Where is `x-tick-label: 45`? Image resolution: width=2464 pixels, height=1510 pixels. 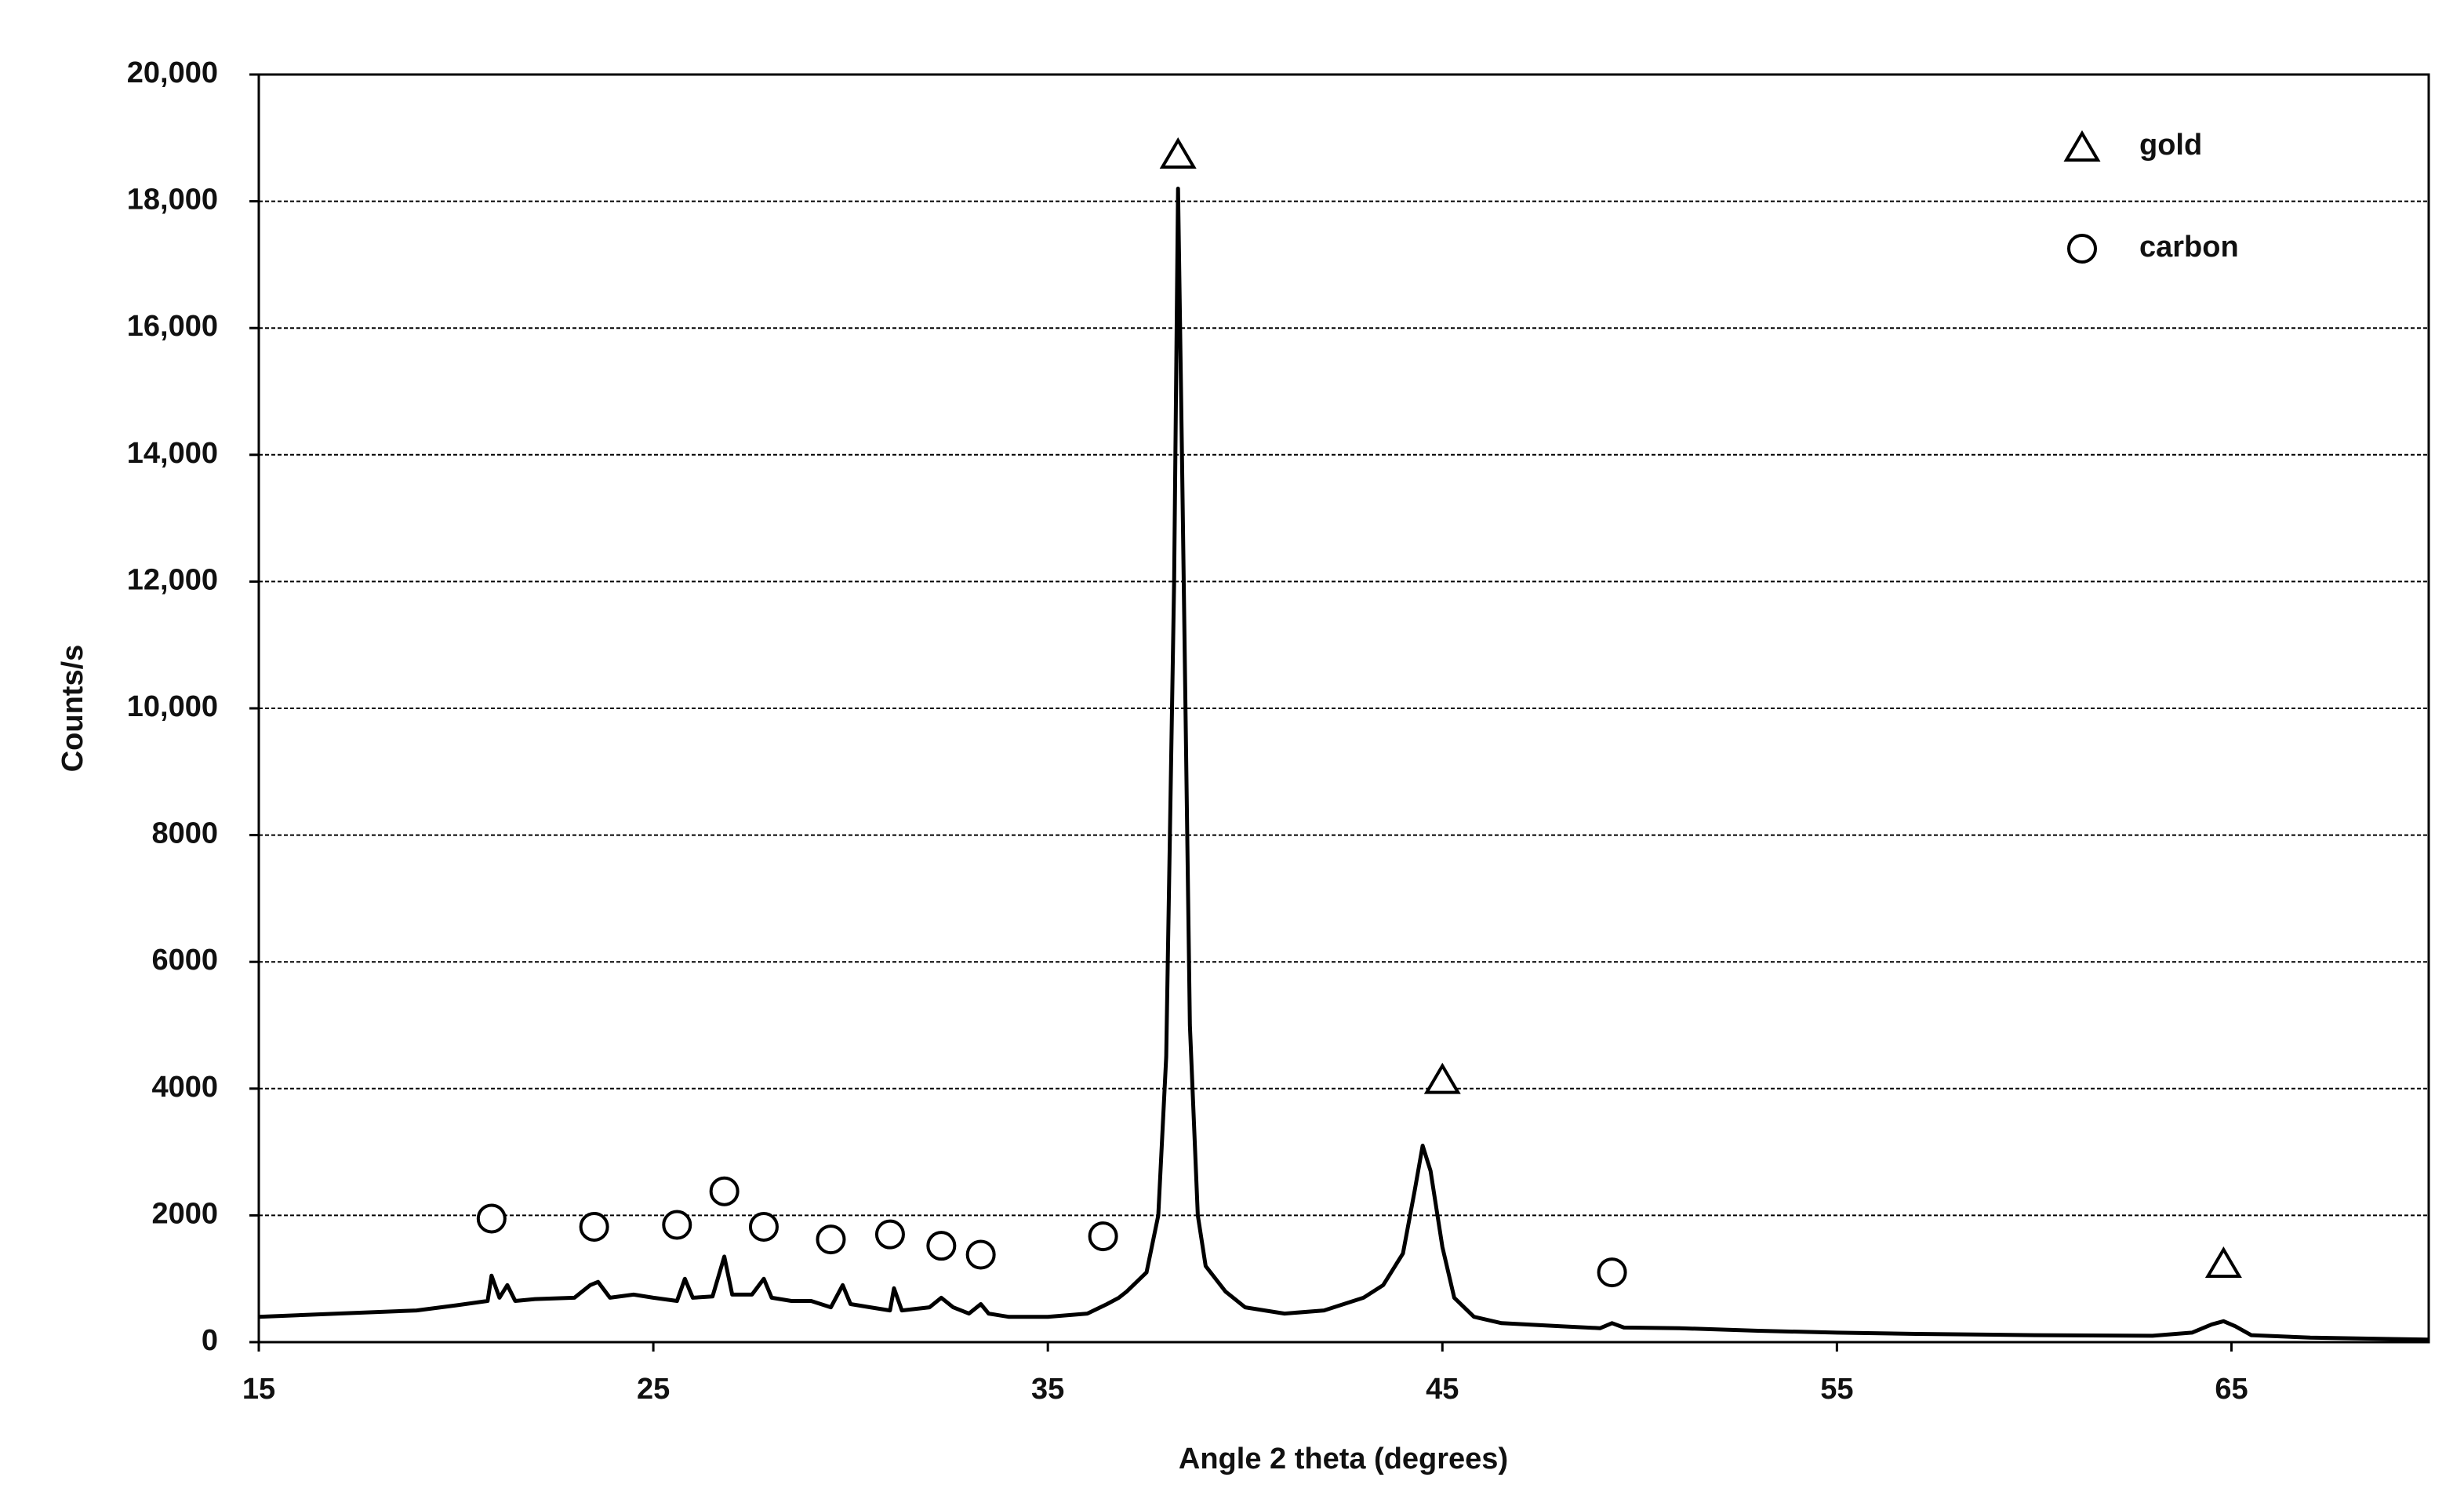
x-tick-label: 45 is located at coordinates (1442, 1389).